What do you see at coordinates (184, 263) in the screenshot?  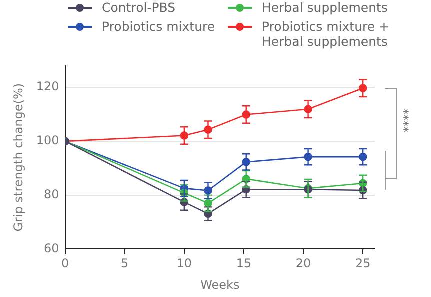 I see `x-tick-label: 10` at bounding box center [184, 263].